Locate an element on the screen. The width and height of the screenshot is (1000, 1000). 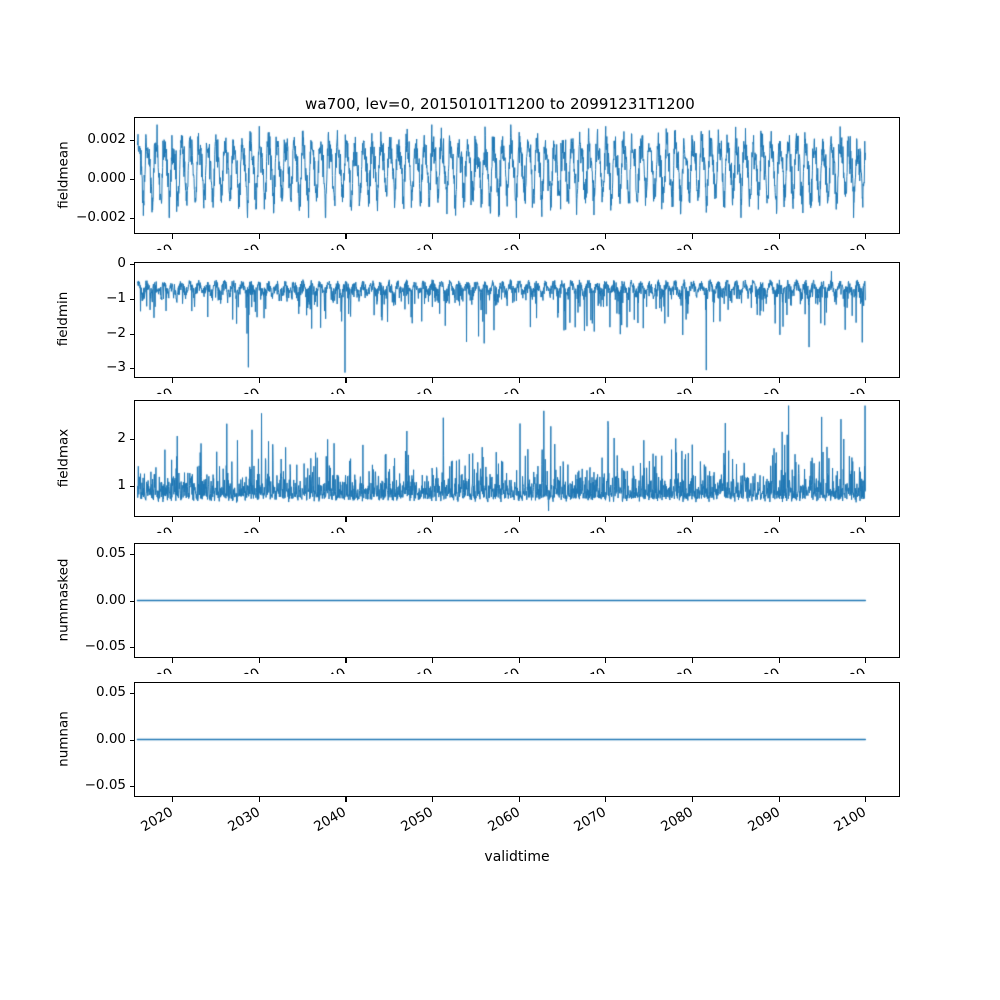
plot-line-numnan is located at coordinates (517, 739).